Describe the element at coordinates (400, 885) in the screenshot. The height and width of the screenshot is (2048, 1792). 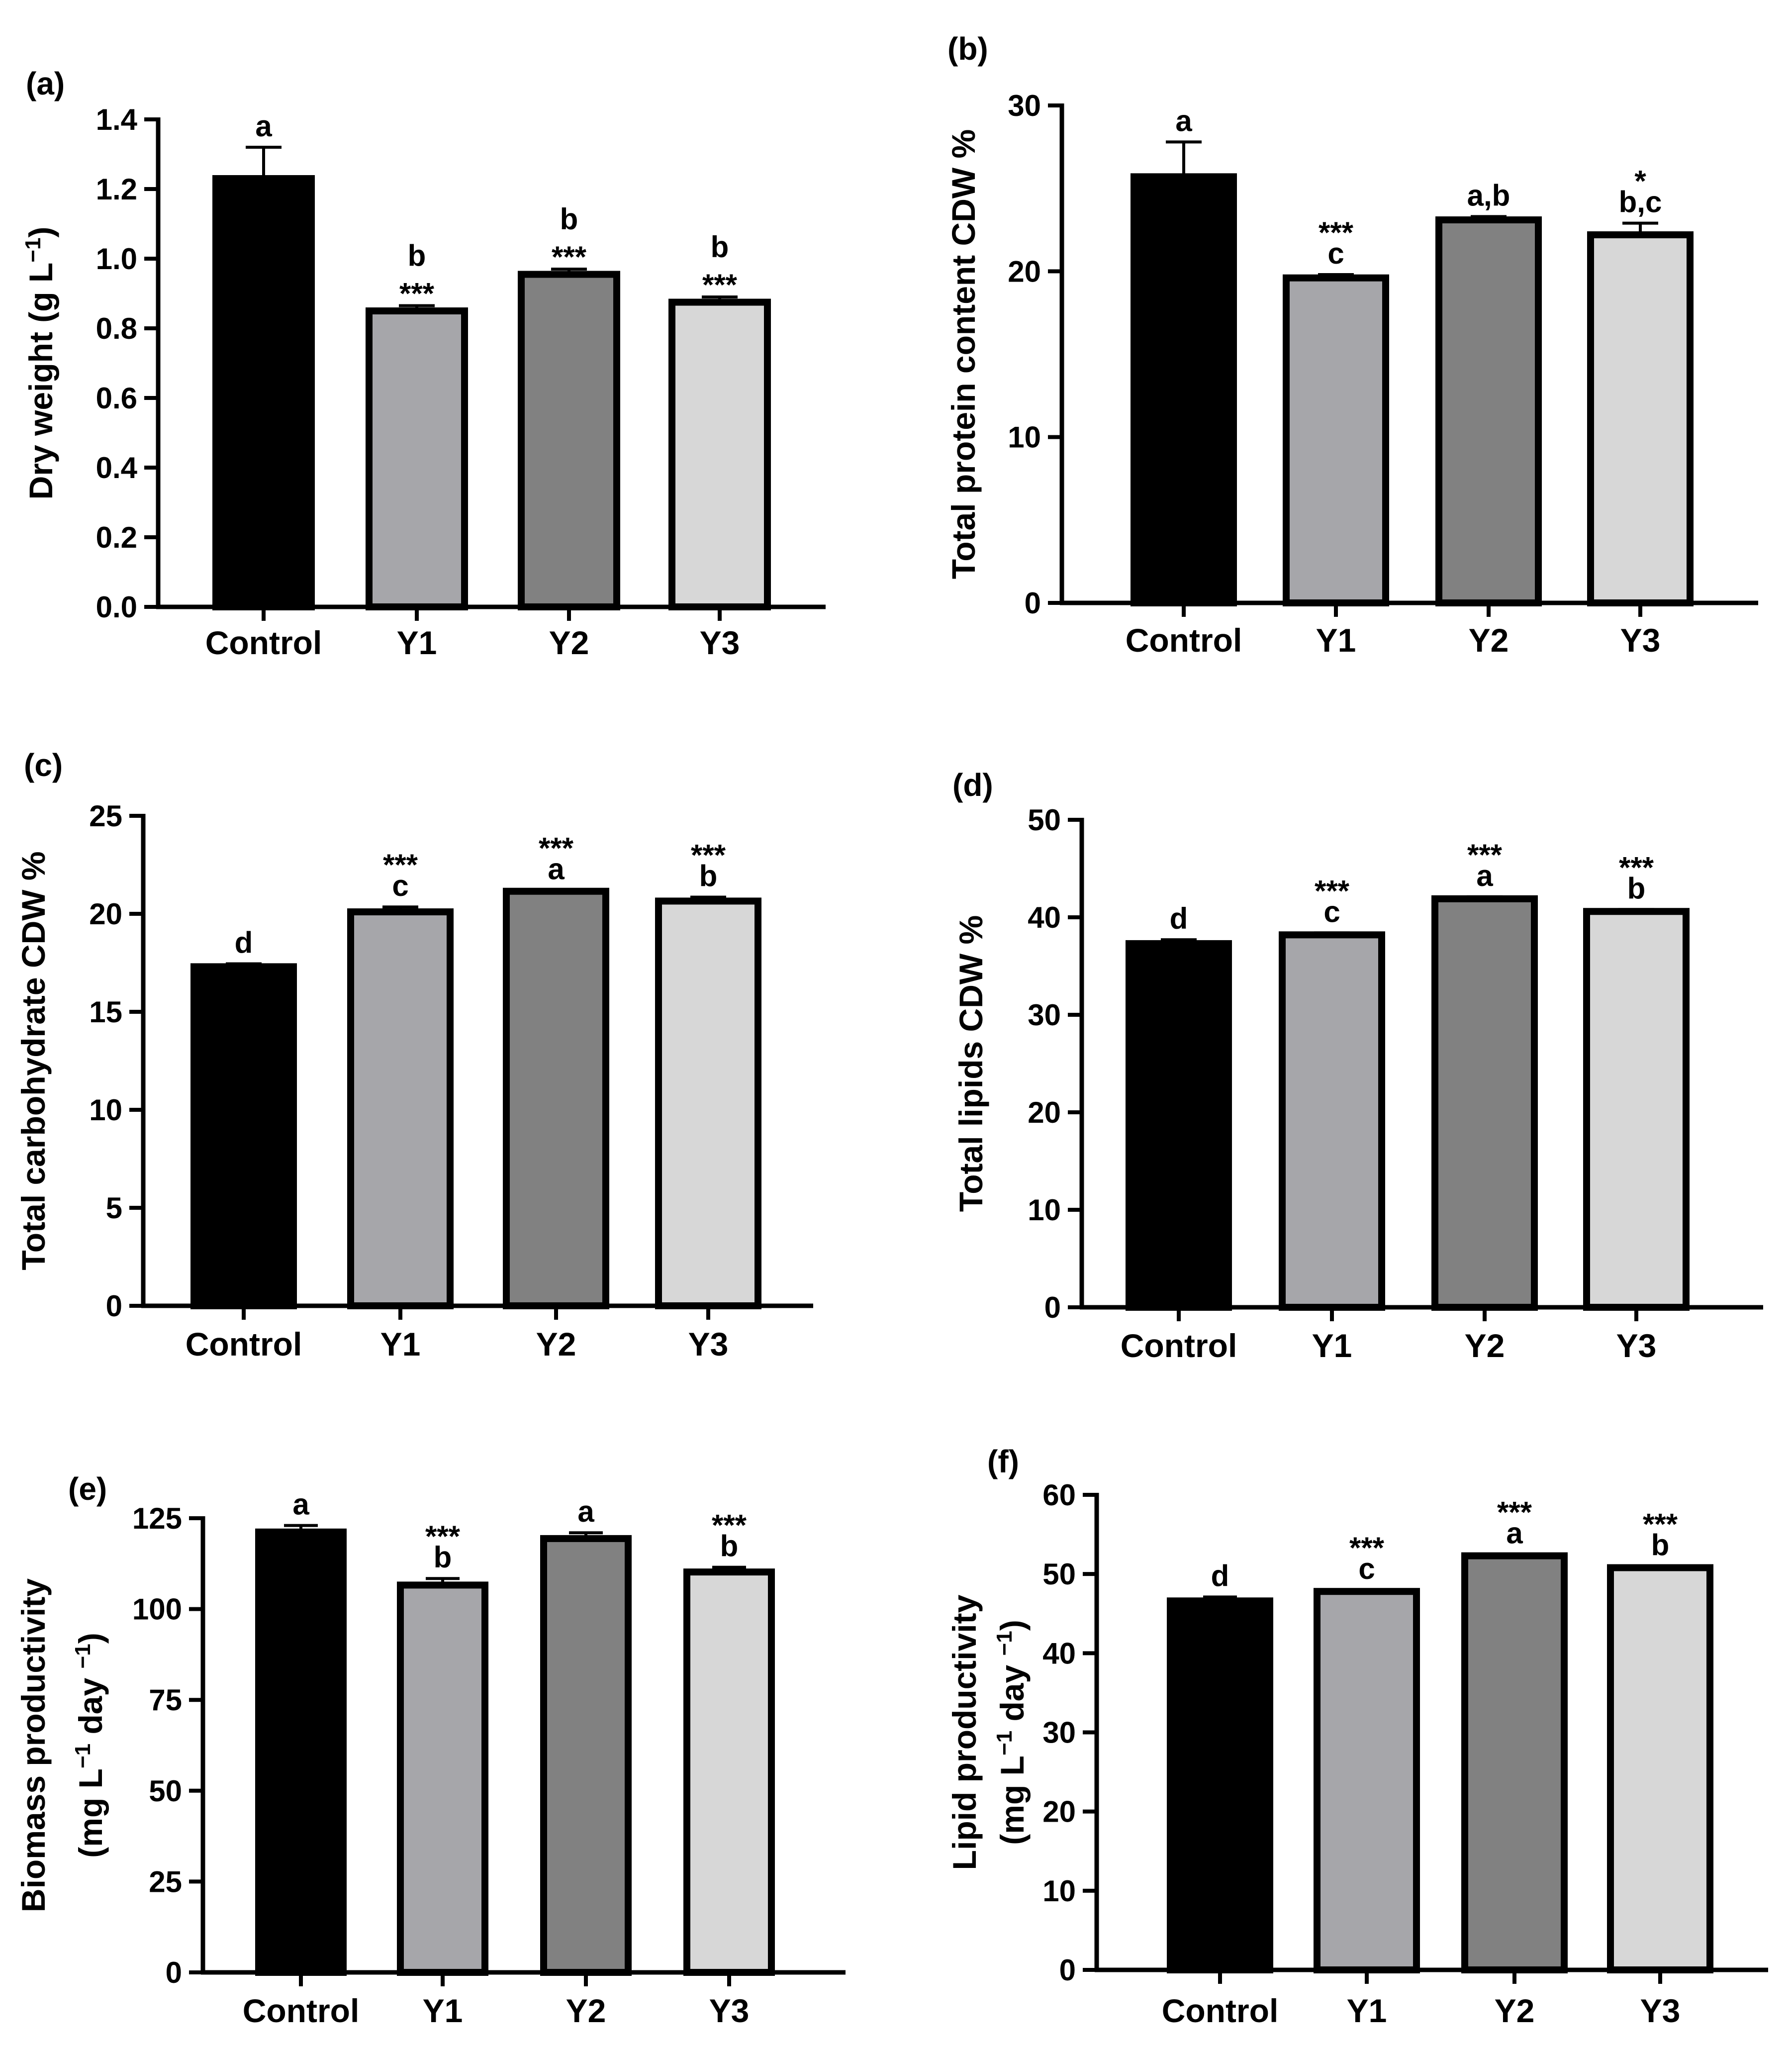
I see `group-letter: c` at that location.